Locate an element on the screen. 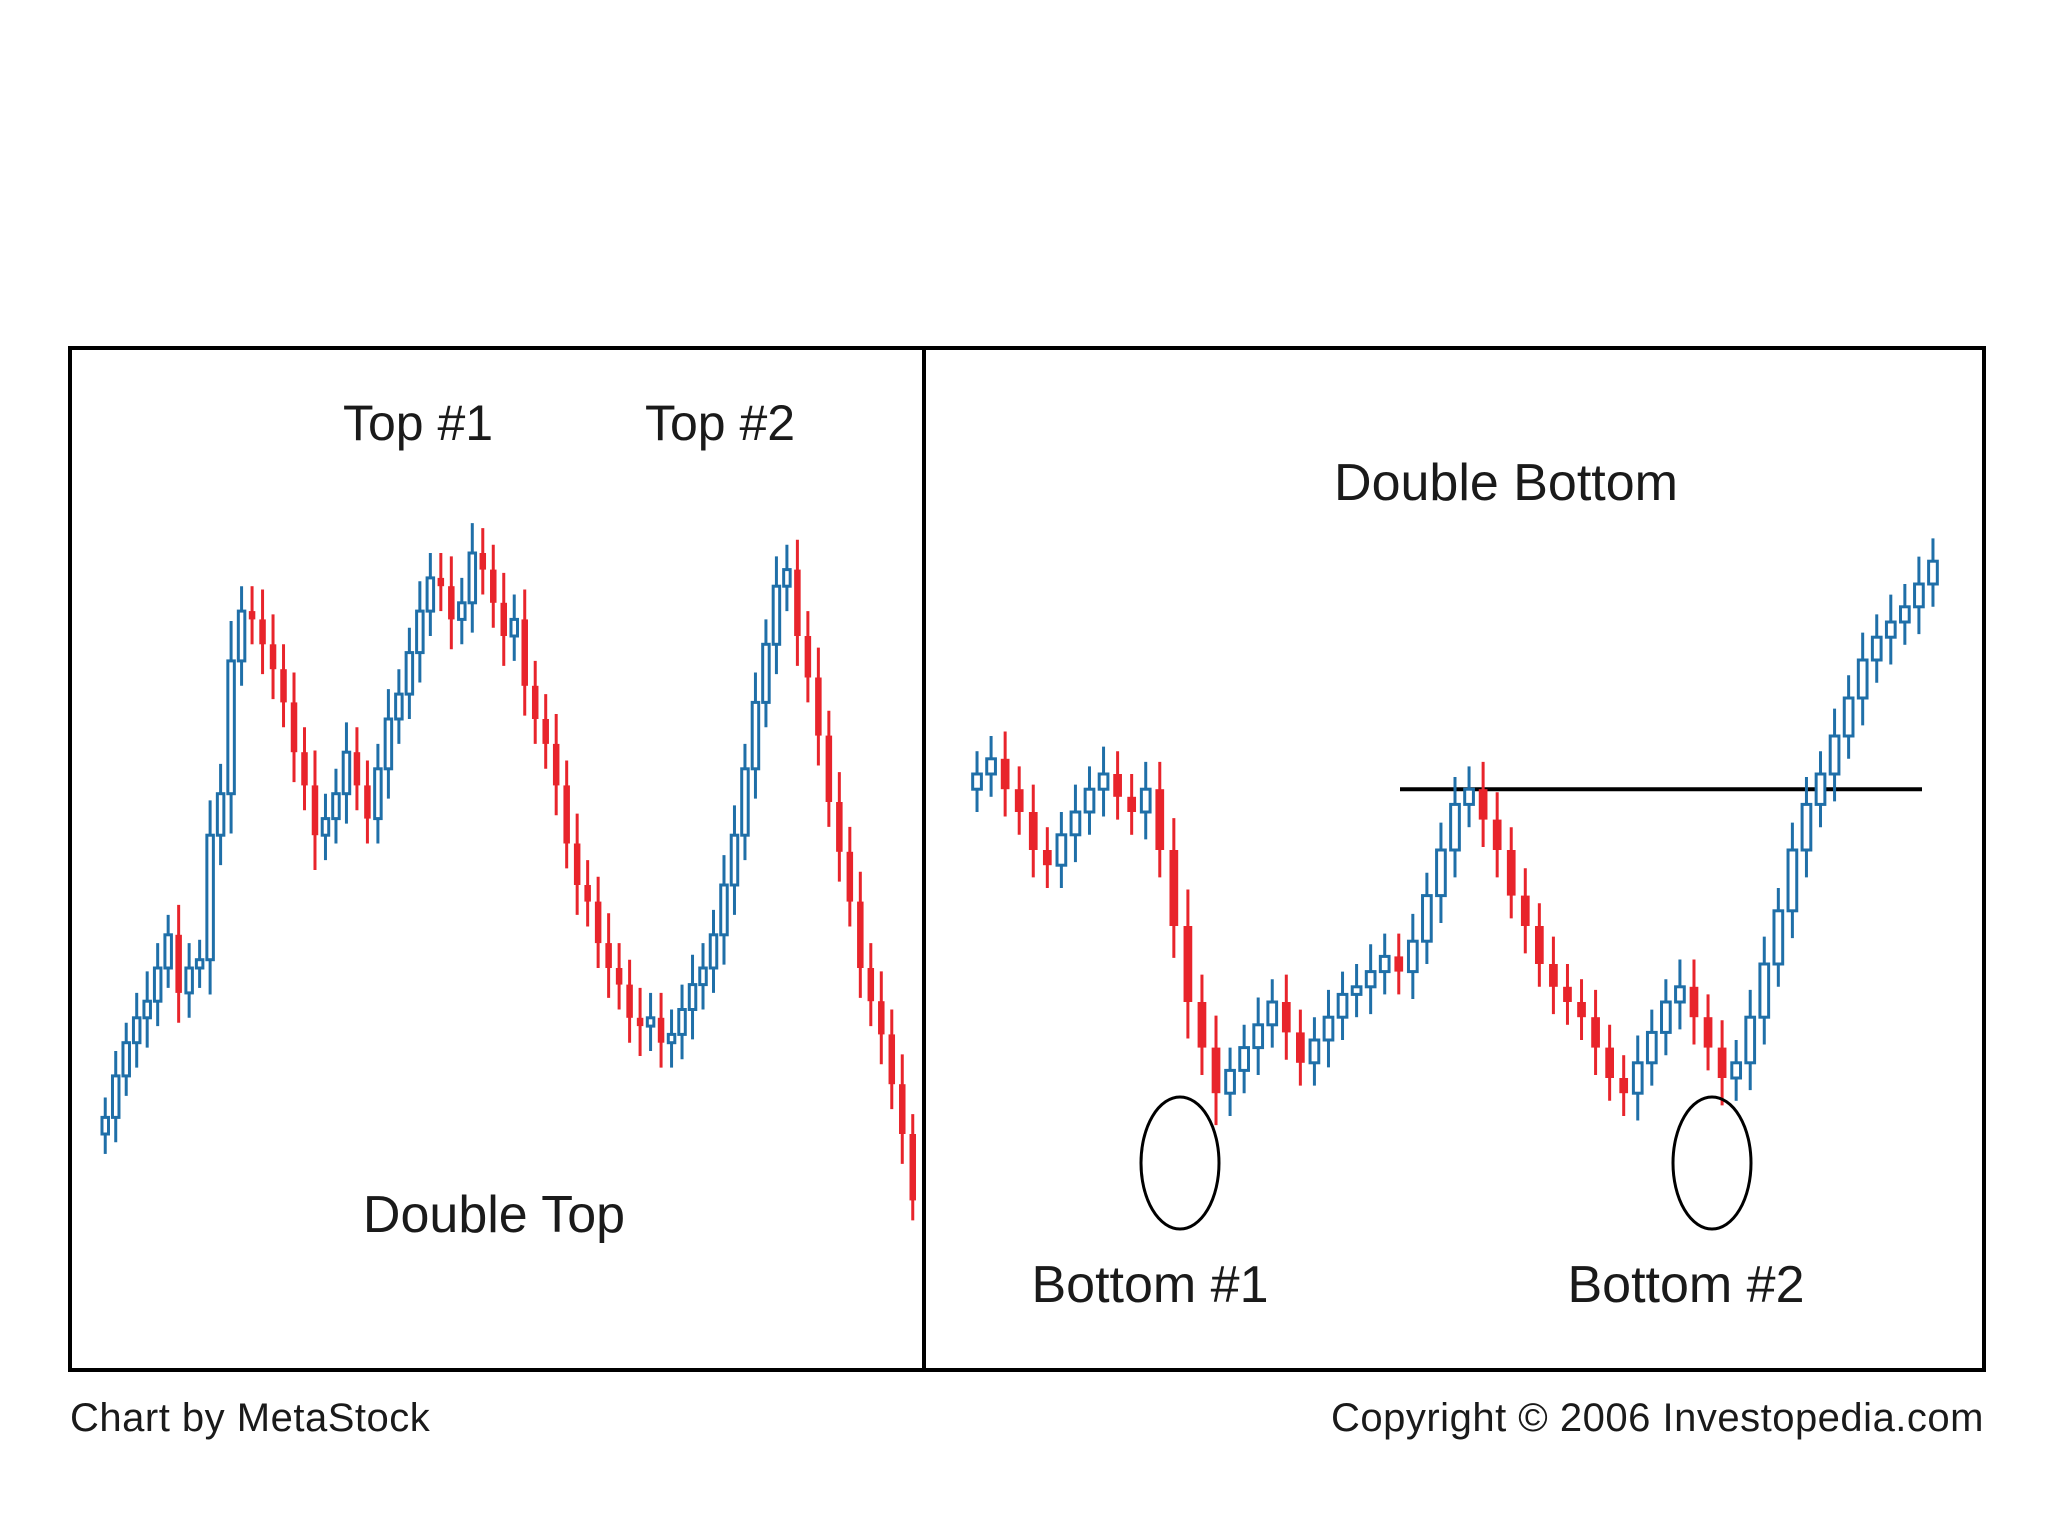 This screenshot has height=1536, width=2048. copyright-notice: Copyright © 2006 Investopedia.com is located at coordinates (1657, 1418).